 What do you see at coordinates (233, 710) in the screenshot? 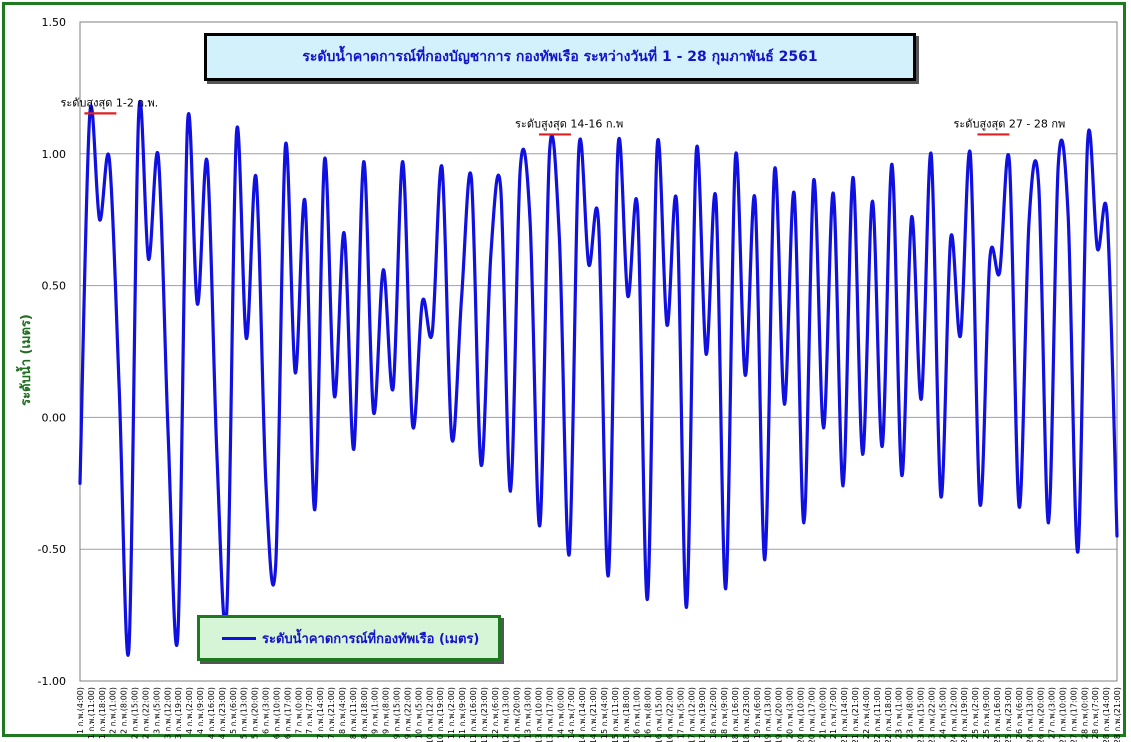
I see `x-tick-label: 5 ก.พ.(6:00)` at bounding box center [233, 710].